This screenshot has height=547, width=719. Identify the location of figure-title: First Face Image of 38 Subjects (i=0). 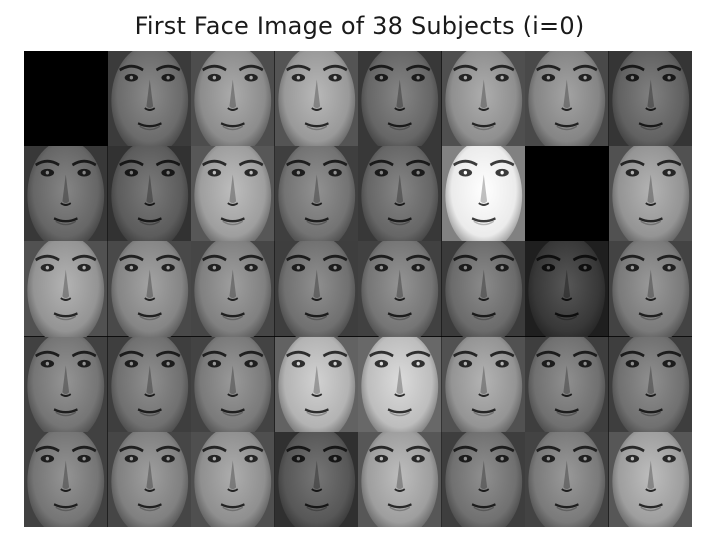
(359, 26).